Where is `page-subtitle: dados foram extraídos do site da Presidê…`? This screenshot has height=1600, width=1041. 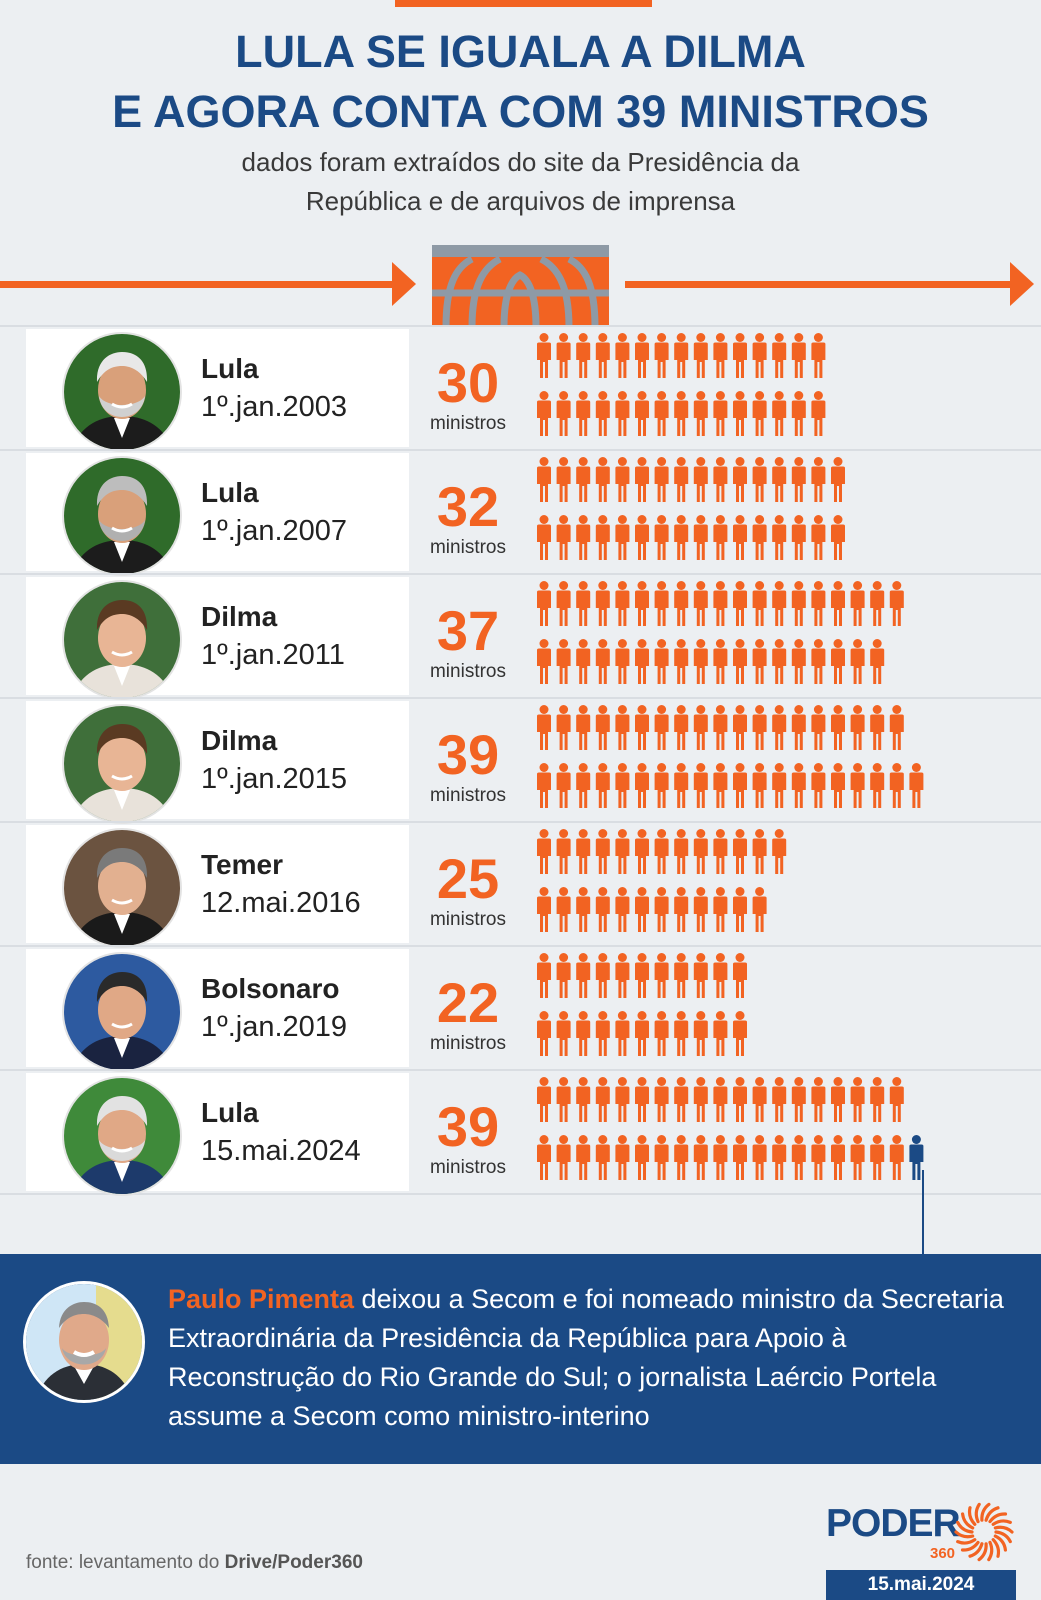 page-subtitle: dados foram extraídos do site da Presidê… is located at coordinates (520, 182).